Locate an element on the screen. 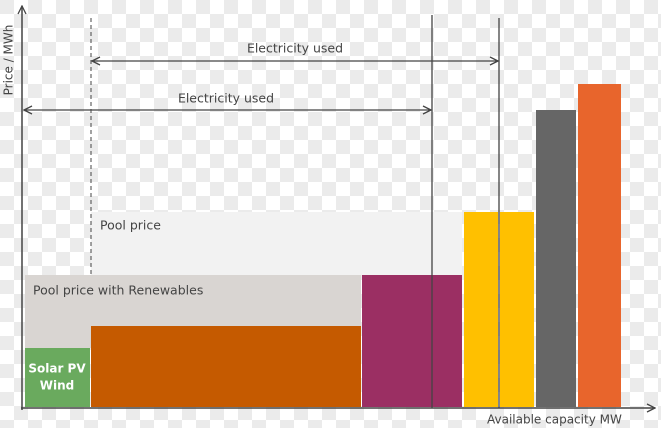 The height and width of the screenshot is (428, 661). block-label: Wind is located at coordinates (57, 386).